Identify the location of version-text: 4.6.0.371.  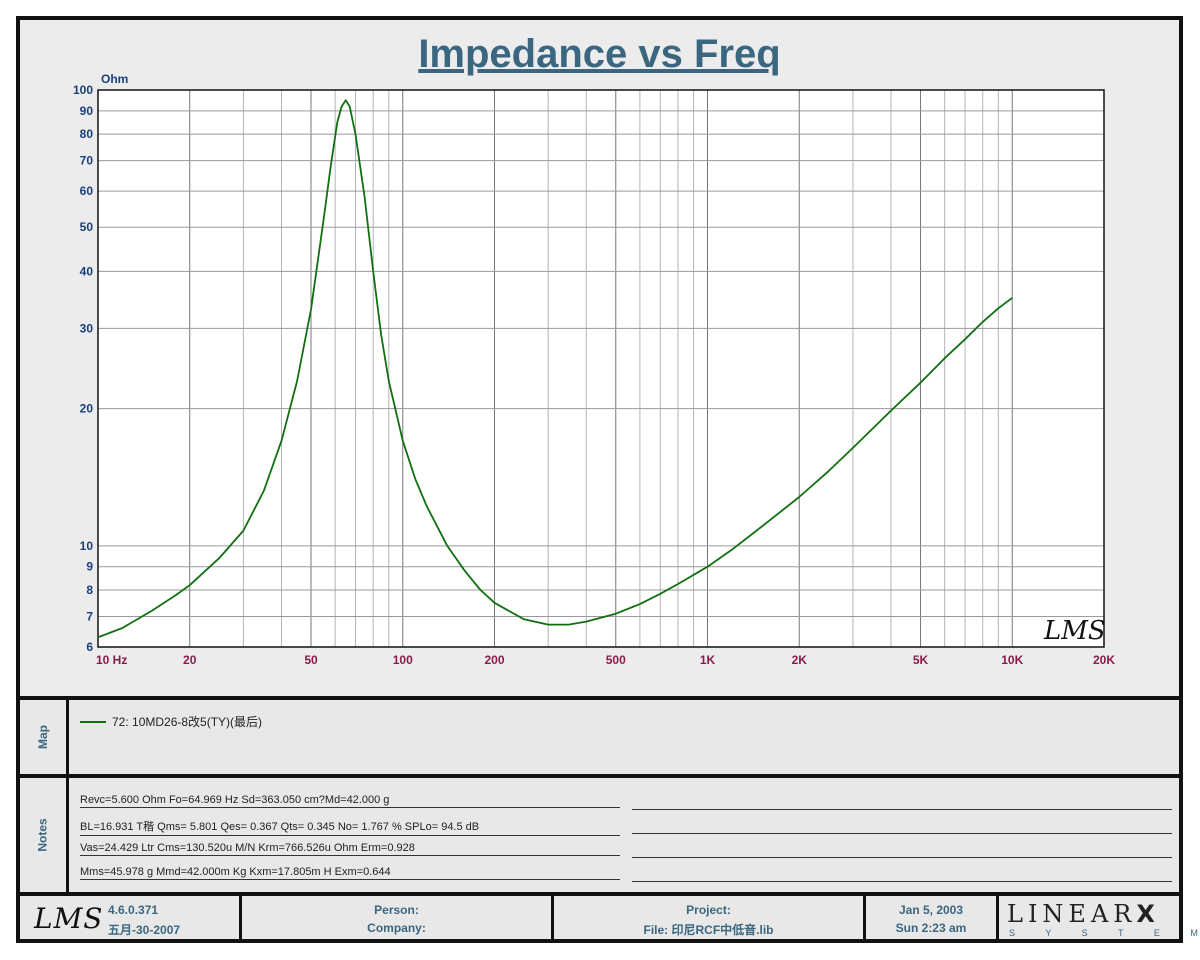
(133, 910).